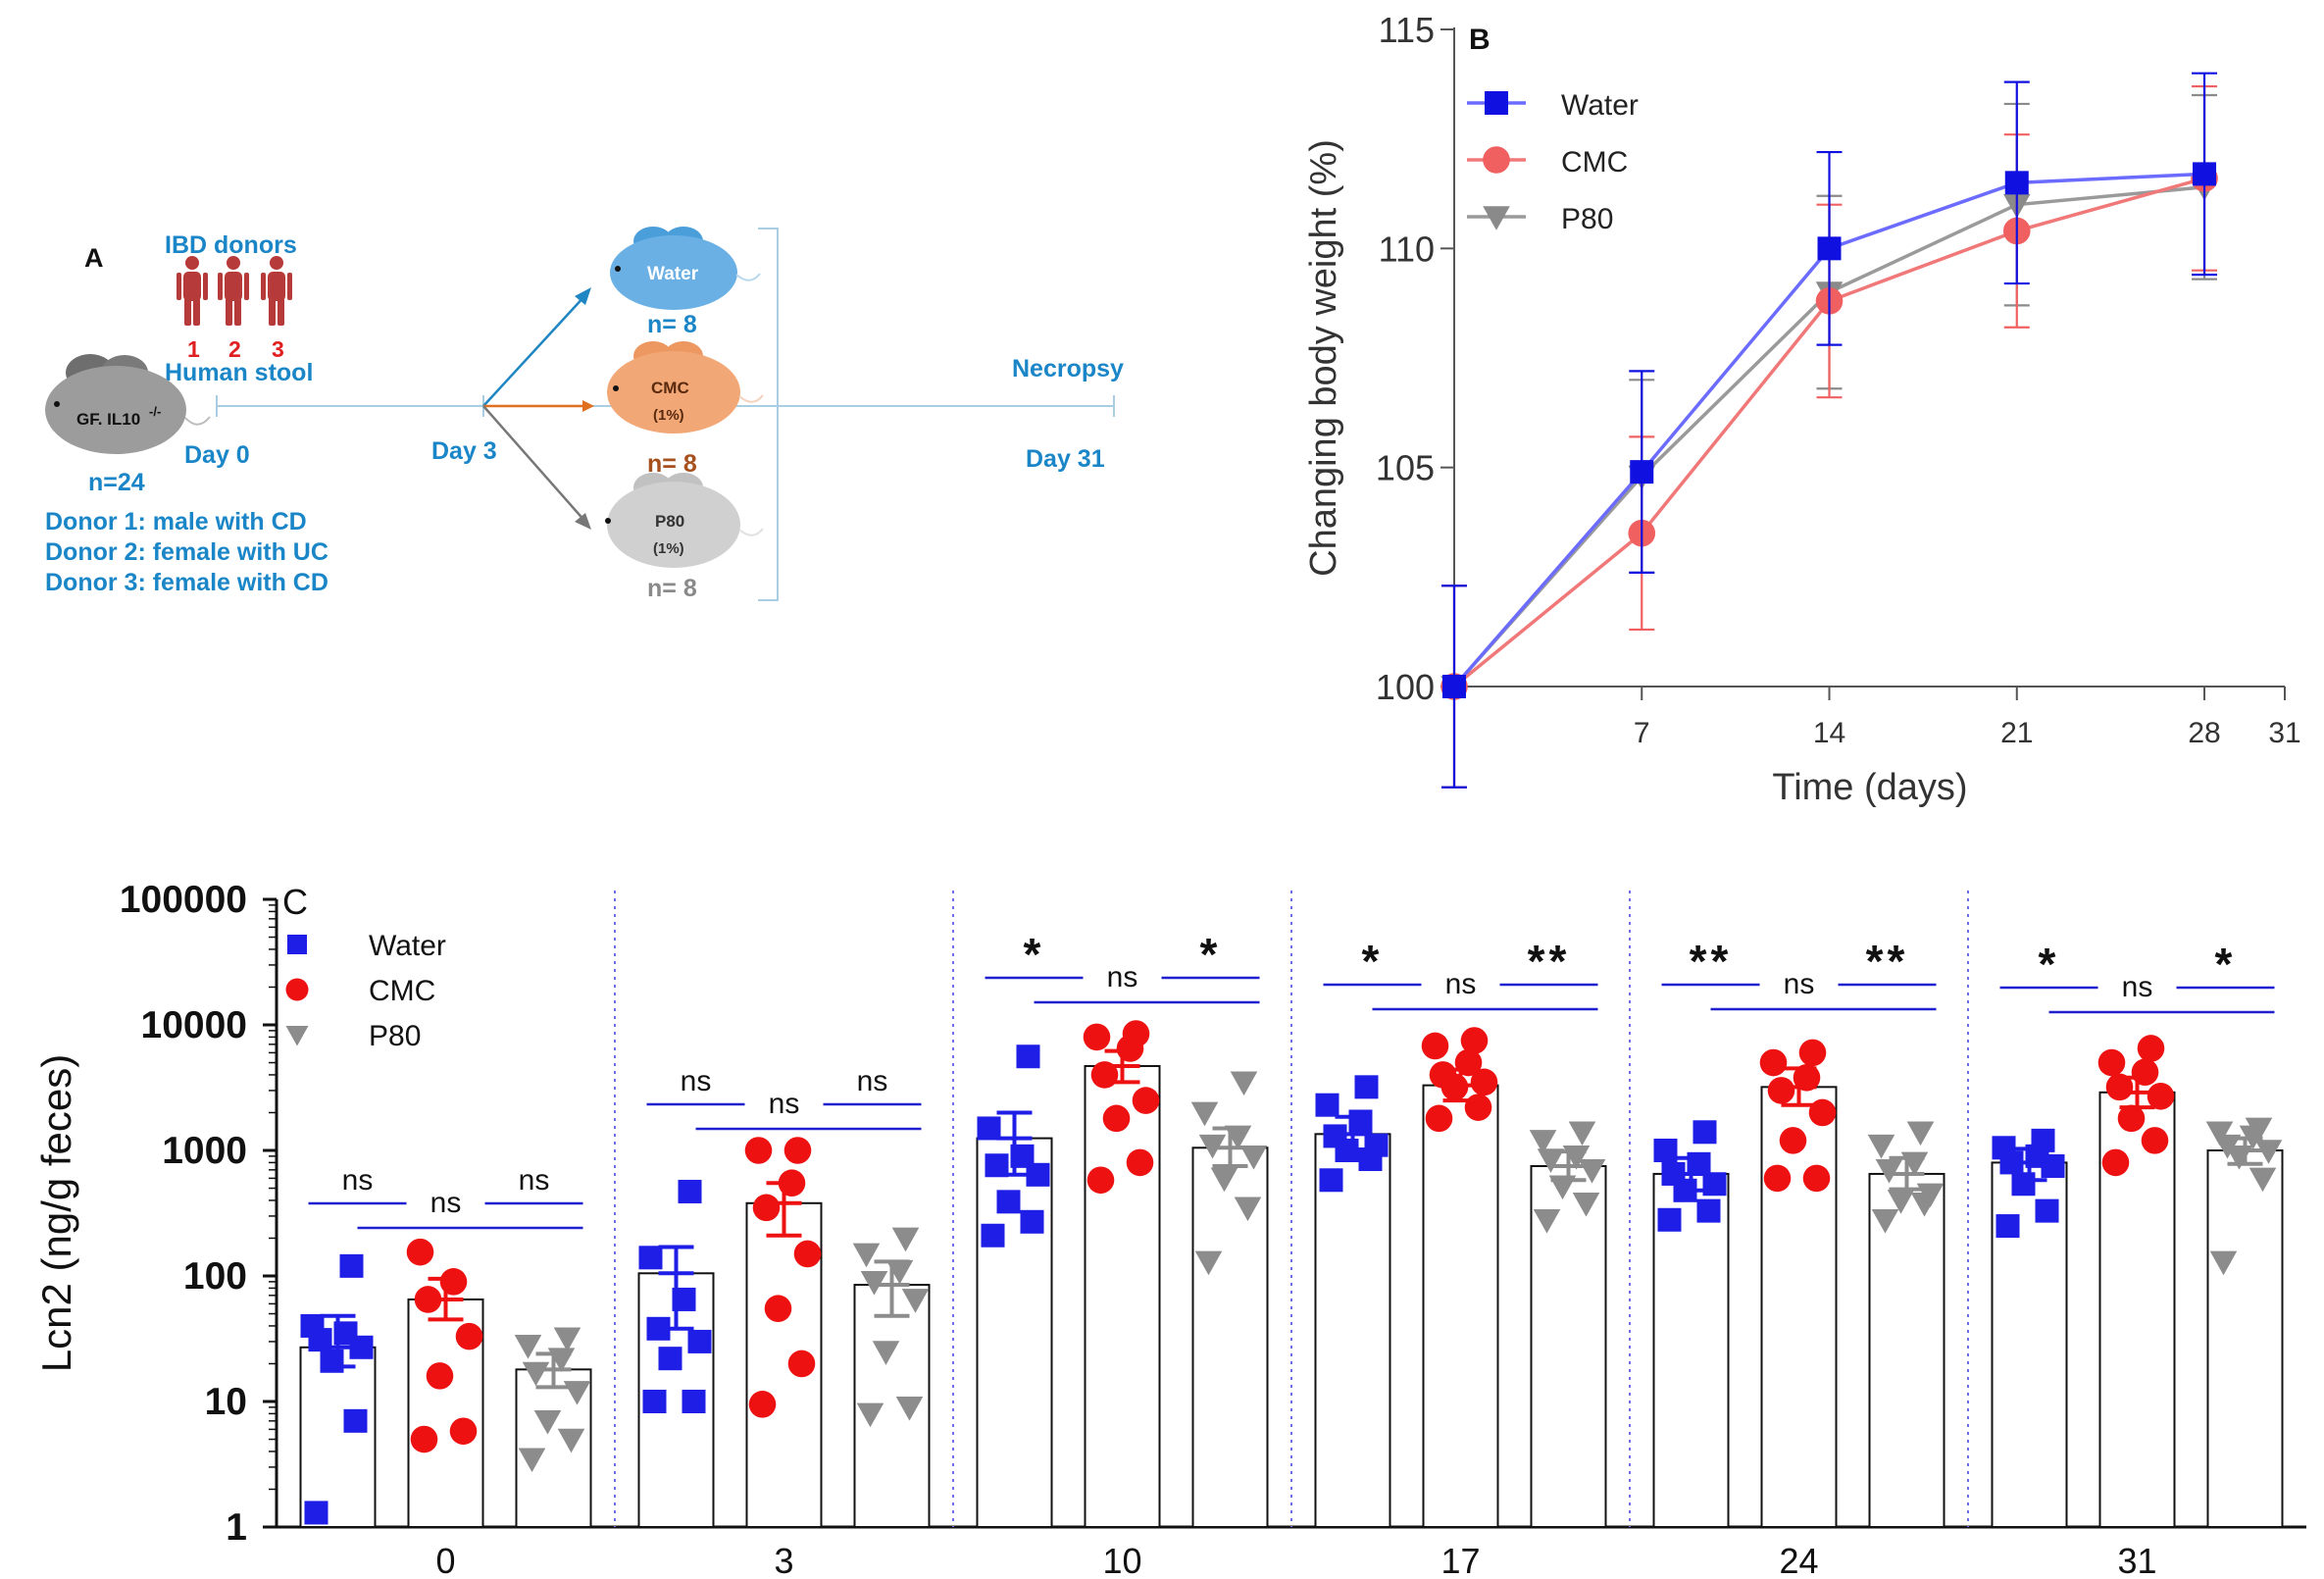 The height and width of the screenshot is (1579, 2324). Describe the element at coordinates (783, 1560) in the screenshot. I see `x-tick-label: 3` at that location.